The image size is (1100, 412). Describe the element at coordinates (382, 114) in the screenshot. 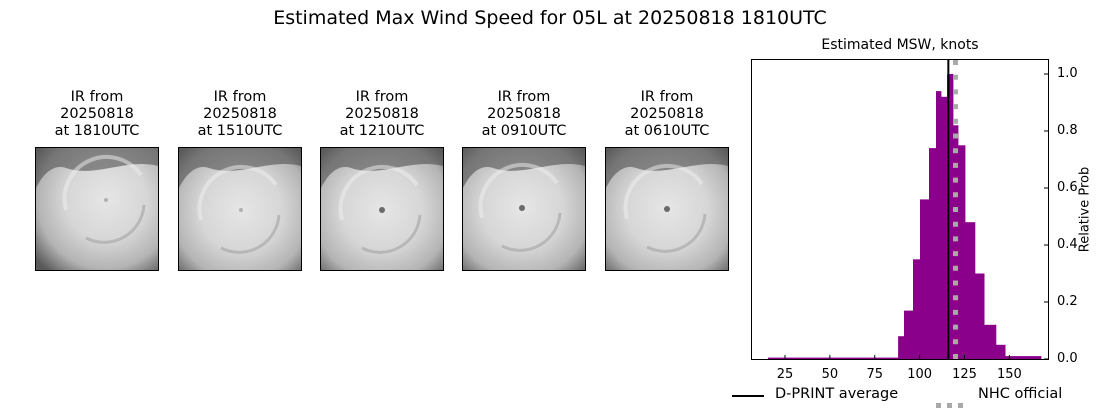

I see `ir-image-title: IR from 20250818 at 1210UTC` at that location.